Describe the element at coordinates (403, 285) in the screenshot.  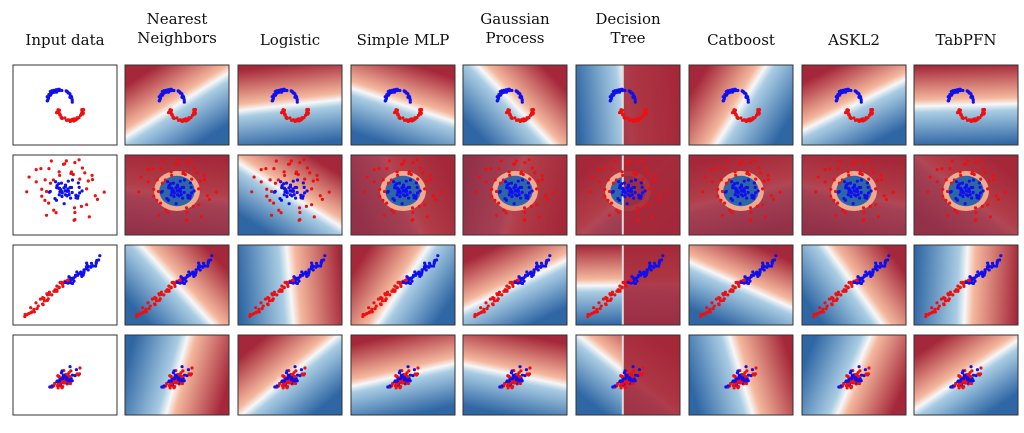
I see `panel` at that location.